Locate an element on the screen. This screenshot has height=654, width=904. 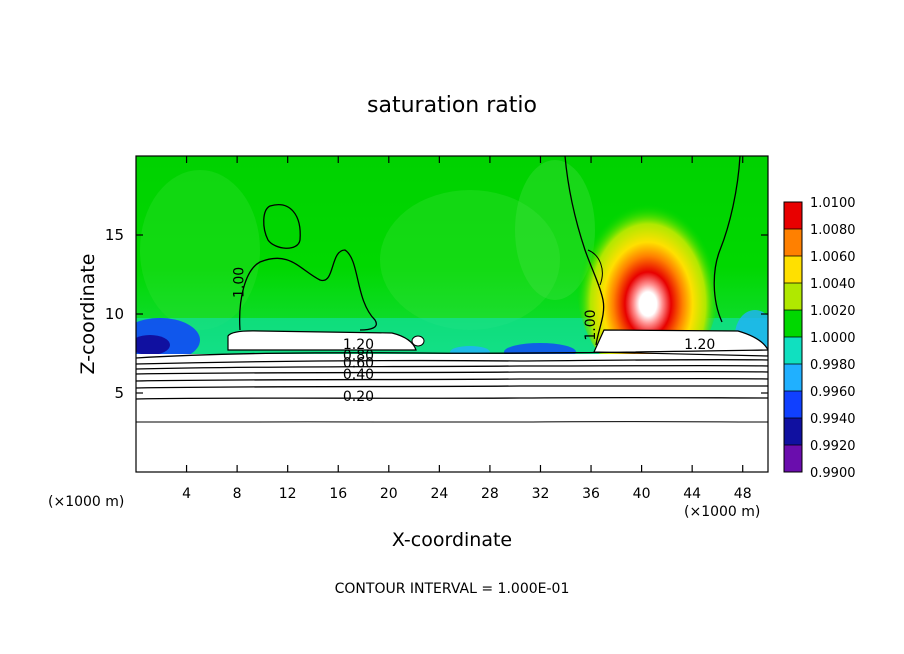
y-axis-label: Z-coordinate is located at coordinates (88, 314).